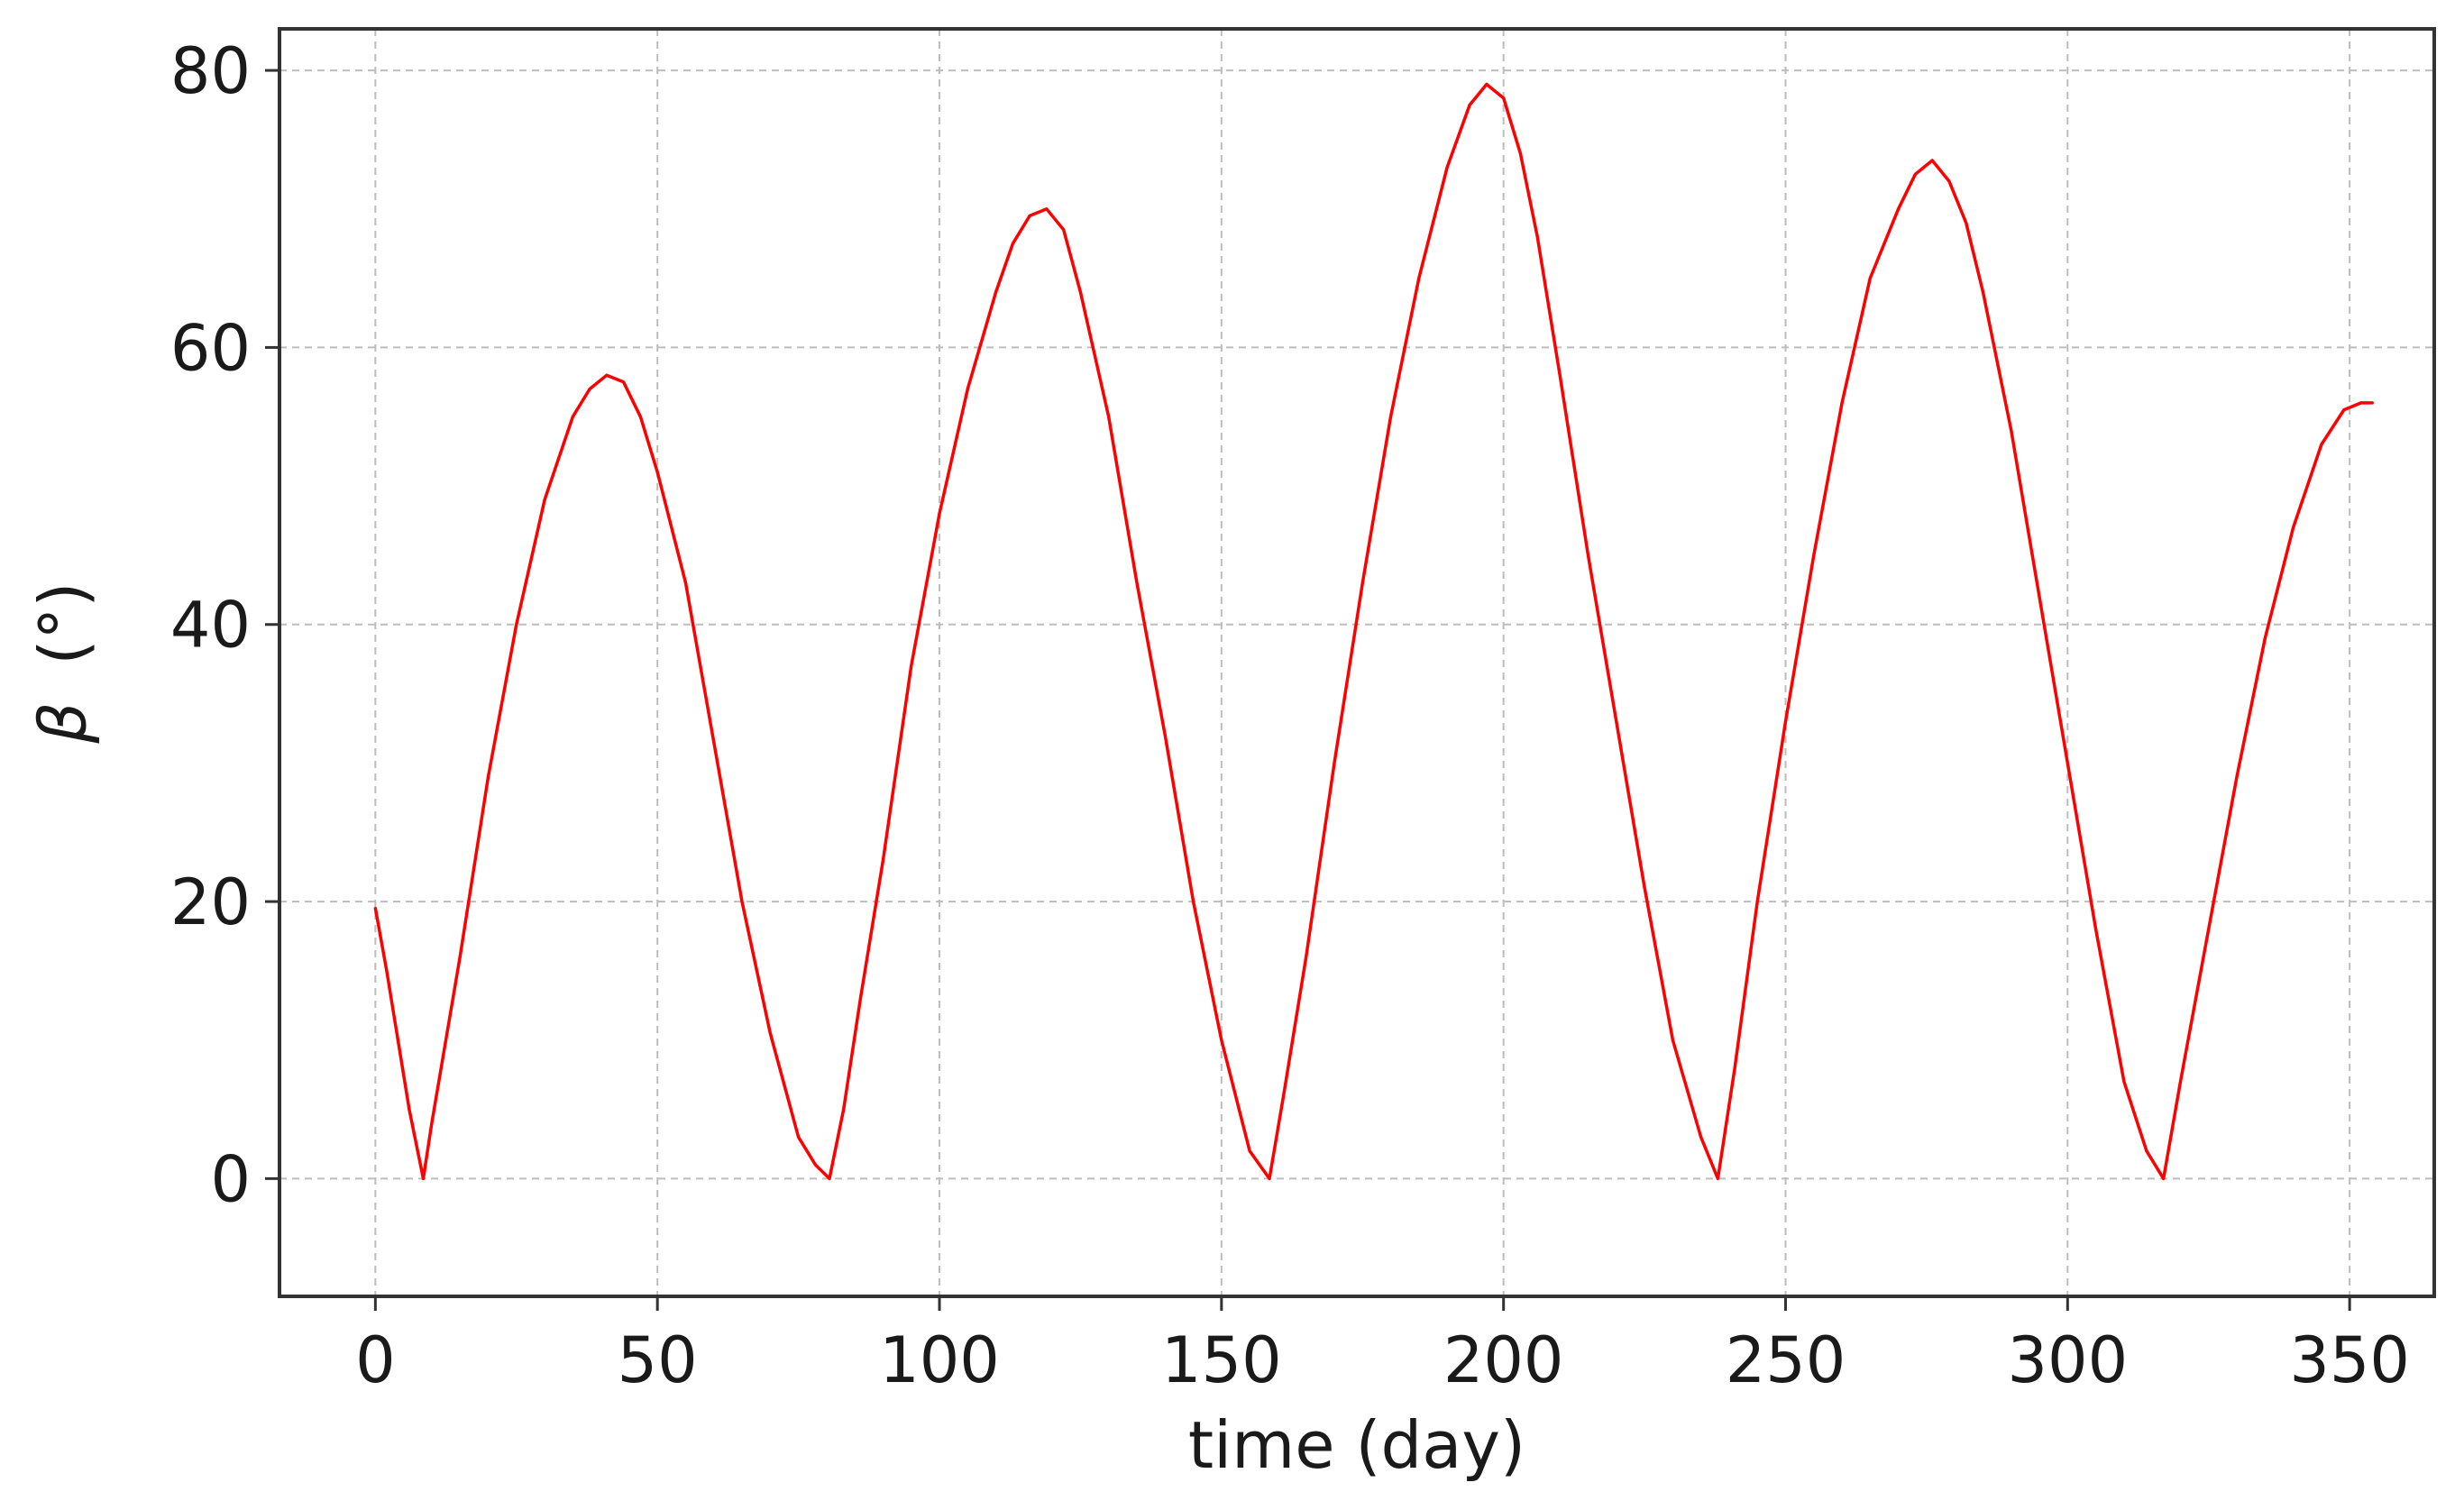 The width and height of the screenshot is (2464, 1510). I want to click on y-axis-label: β (°), so click(63, 662).